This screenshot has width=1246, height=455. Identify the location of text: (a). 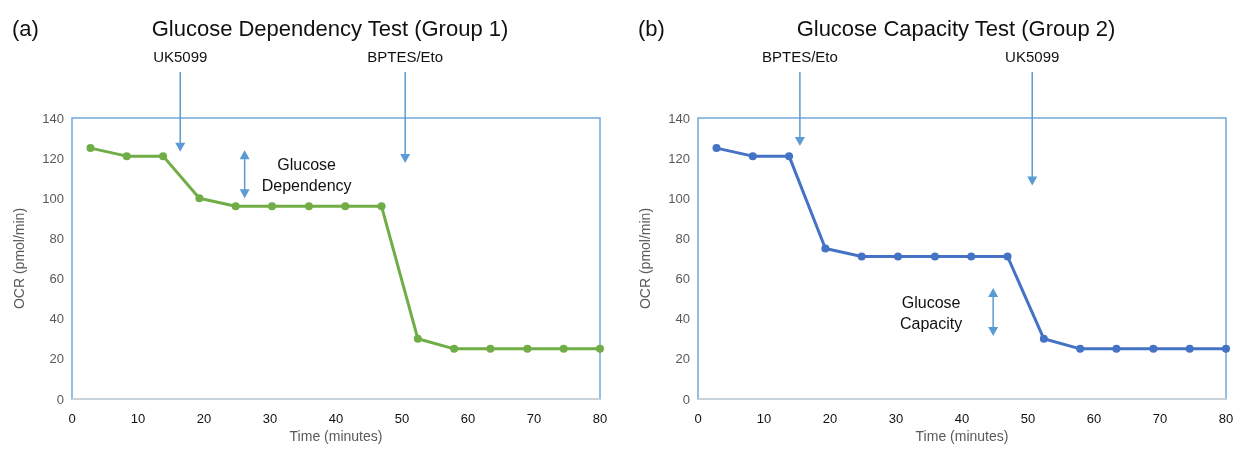
(25, 28).